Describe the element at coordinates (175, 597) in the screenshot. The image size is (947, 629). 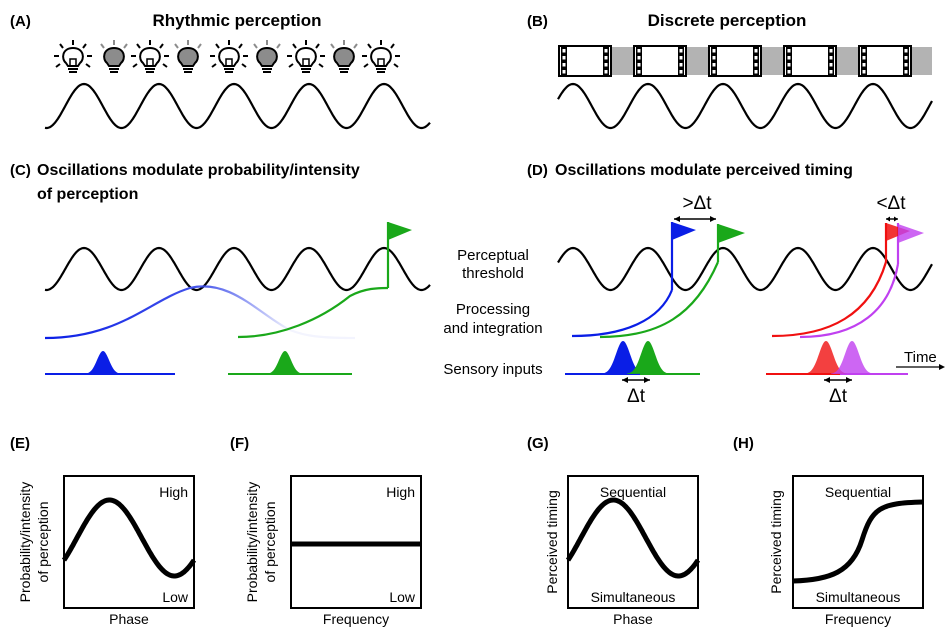
I see `panel-e-low: Low` at that location.